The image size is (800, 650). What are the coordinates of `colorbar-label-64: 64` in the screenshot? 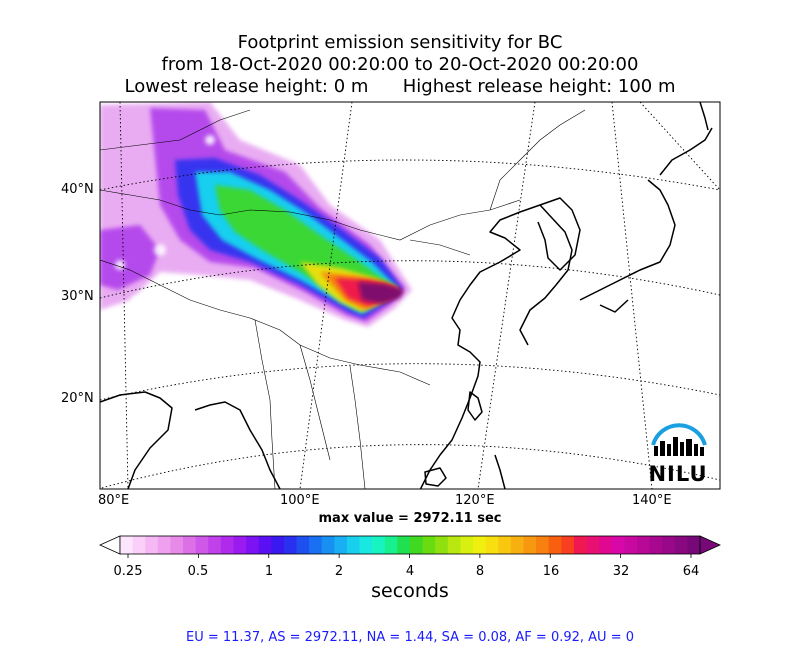 It's located at (691, 571).